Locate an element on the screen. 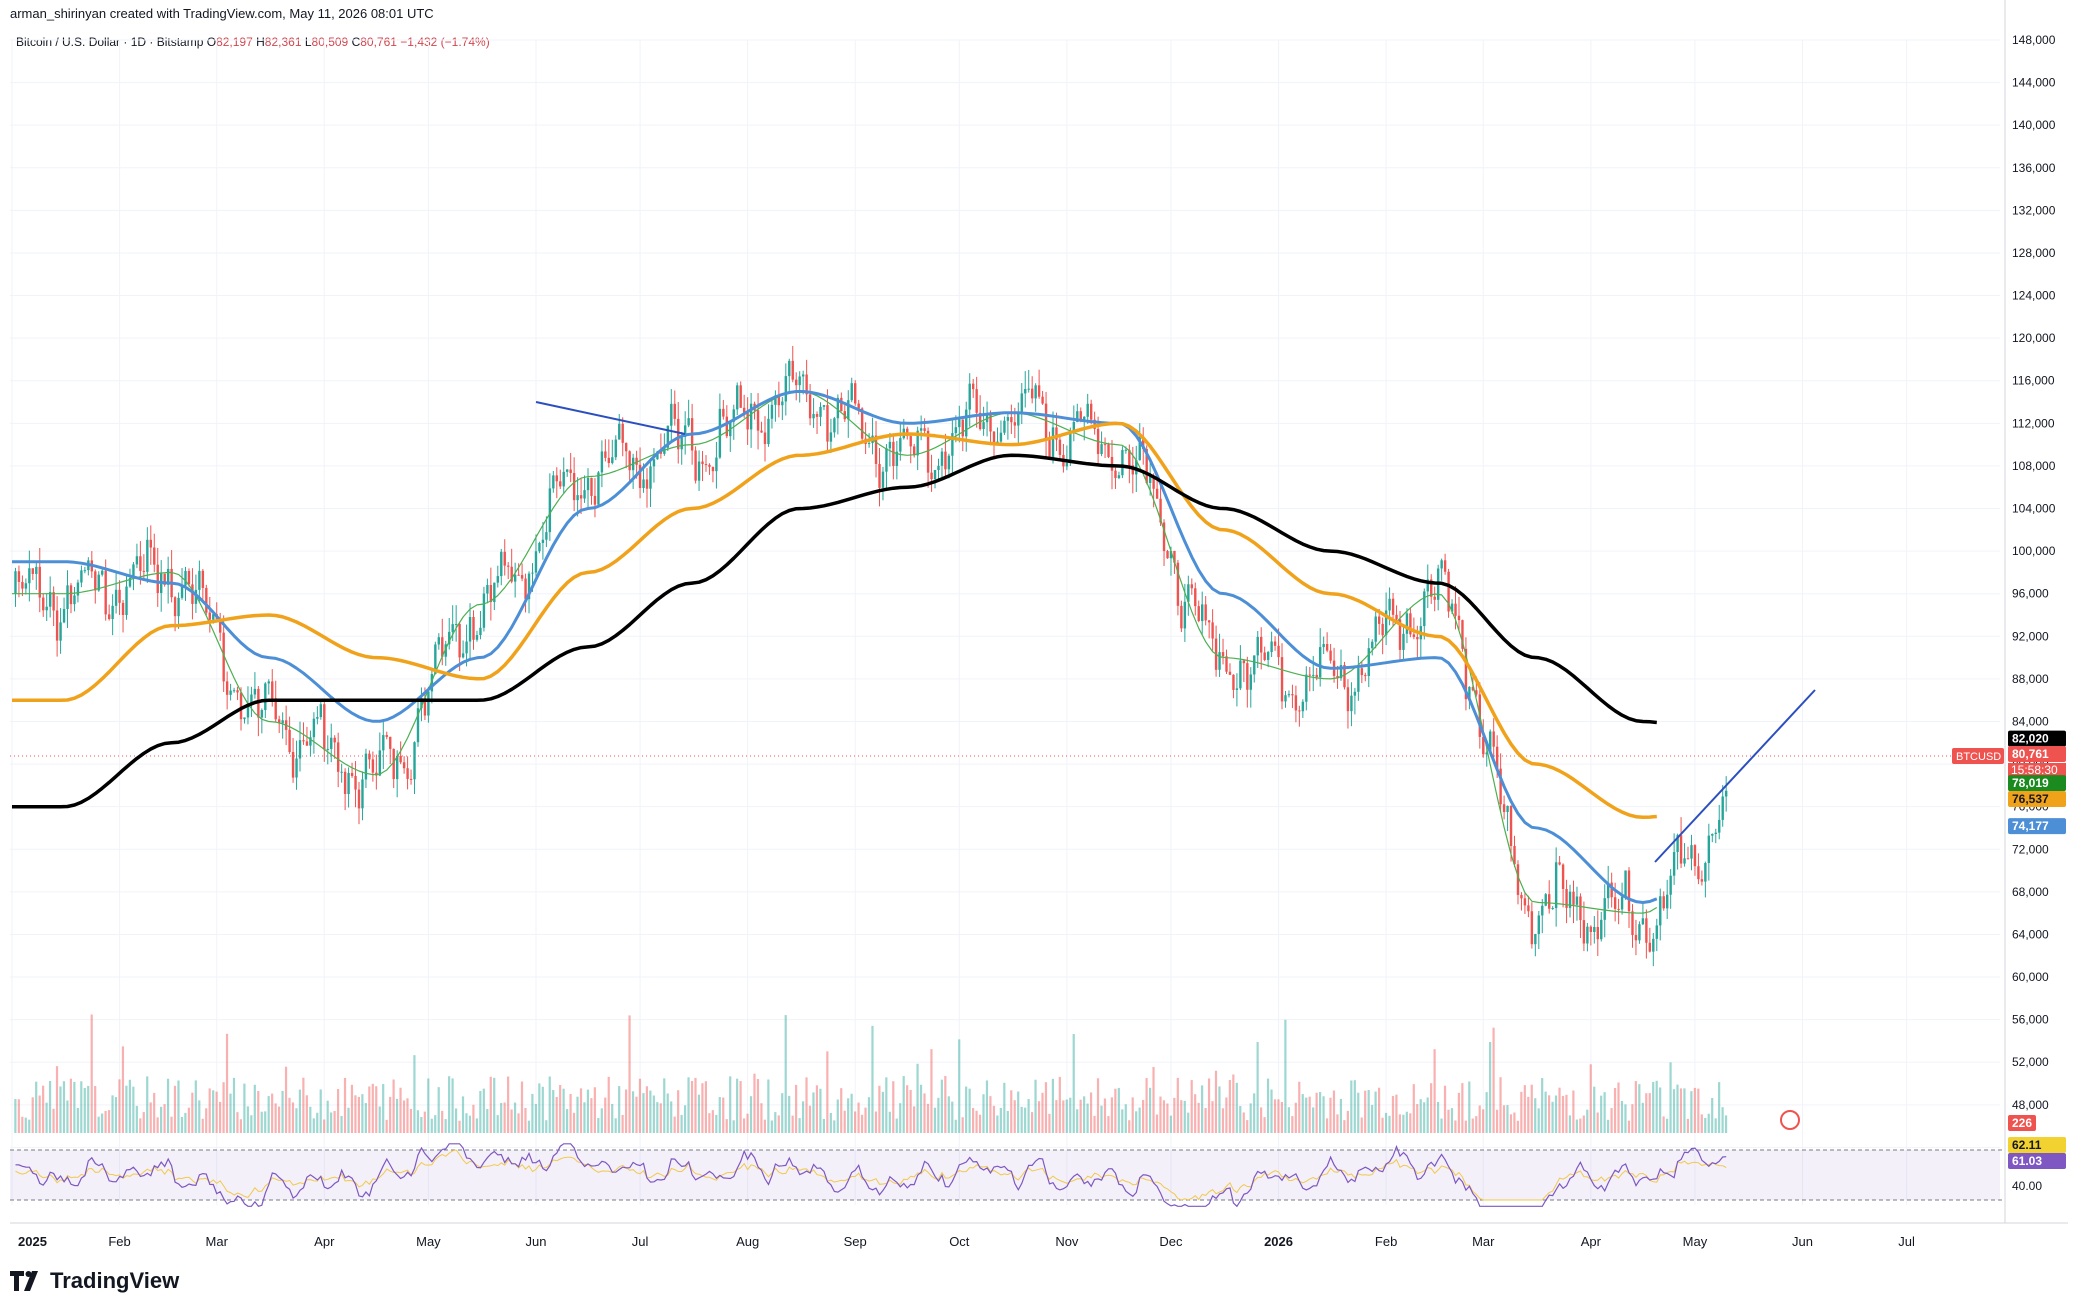 The height and width of the screenshot is (1311, 2078). y-tick-label: 144,000 is located at coordinates (2034, 83).